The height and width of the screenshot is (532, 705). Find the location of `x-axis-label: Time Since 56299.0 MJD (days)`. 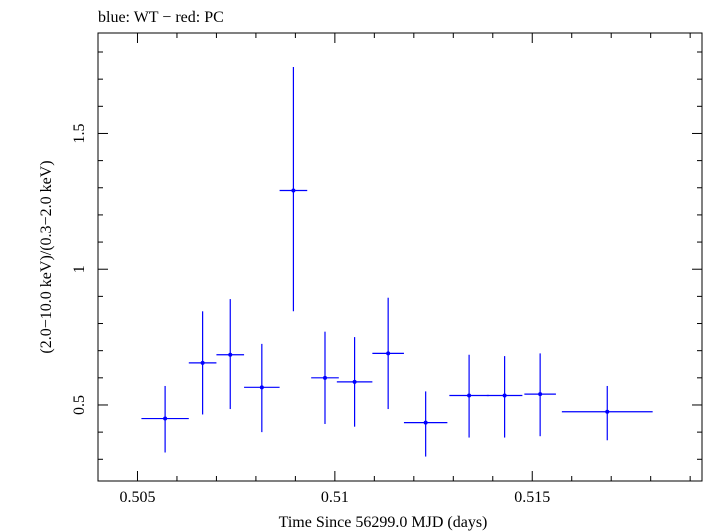

x-axis-label: Time Since 56299.0 MJD (days) is located at coordinates (383, 522).